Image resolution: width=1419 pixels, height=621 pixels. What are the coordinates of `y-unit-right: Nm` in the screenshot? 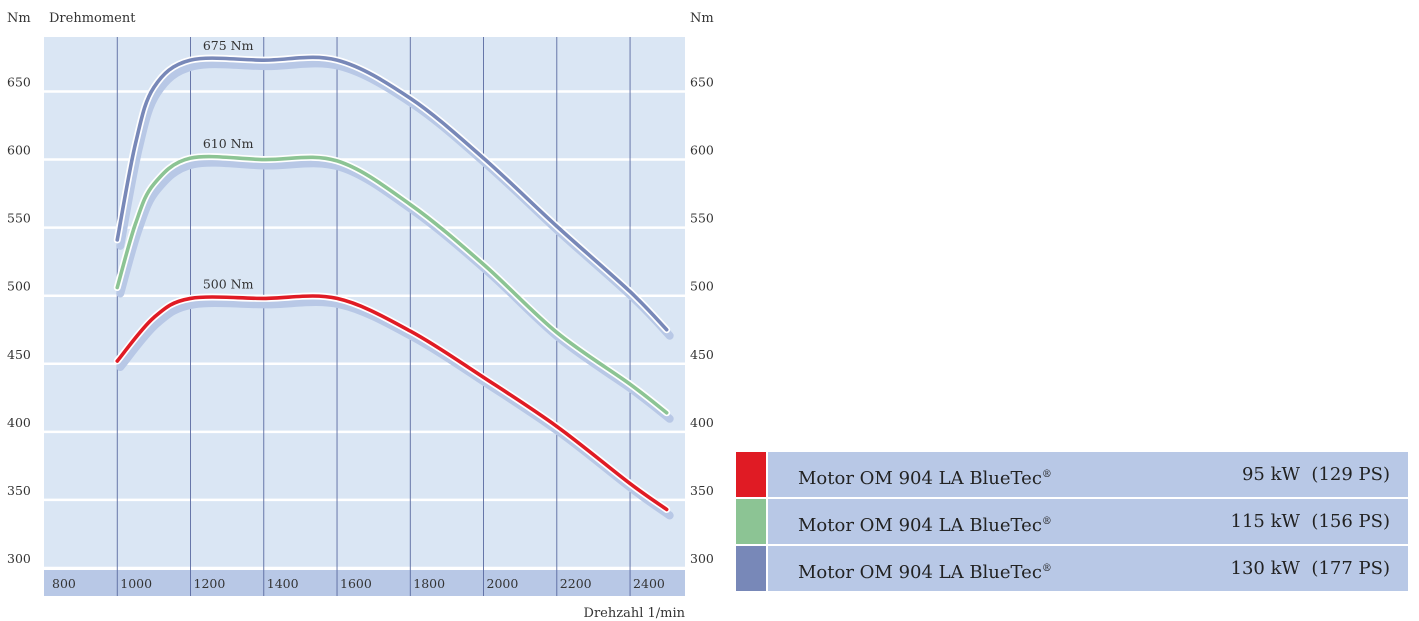 It's located at (702, 18).